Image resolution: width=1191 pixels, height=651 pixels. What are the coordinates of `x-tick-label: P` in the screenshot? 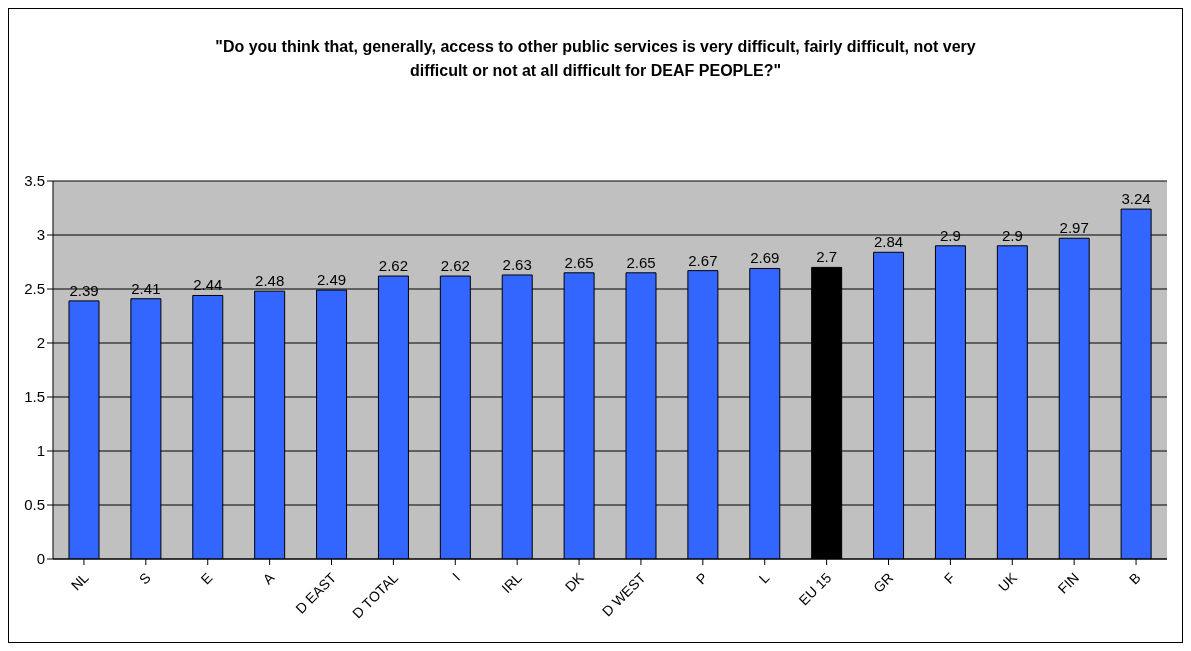 It's located at (701, 578).